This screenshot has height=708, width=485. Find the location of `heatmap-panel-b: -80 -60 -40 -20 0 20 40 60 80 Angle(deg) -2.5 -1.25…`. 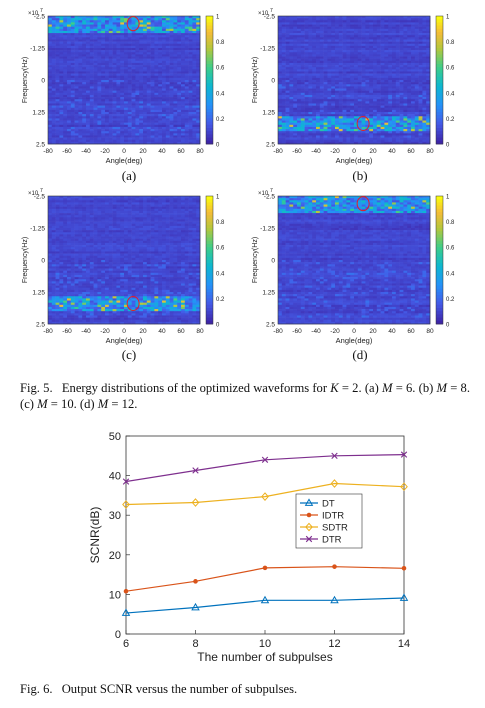

heatmap-panel-b: -80 -60 -40 -20 0 20 40 60 80 Angle(deg) -2.5 -1.25… is located at coordinates (355, 86).